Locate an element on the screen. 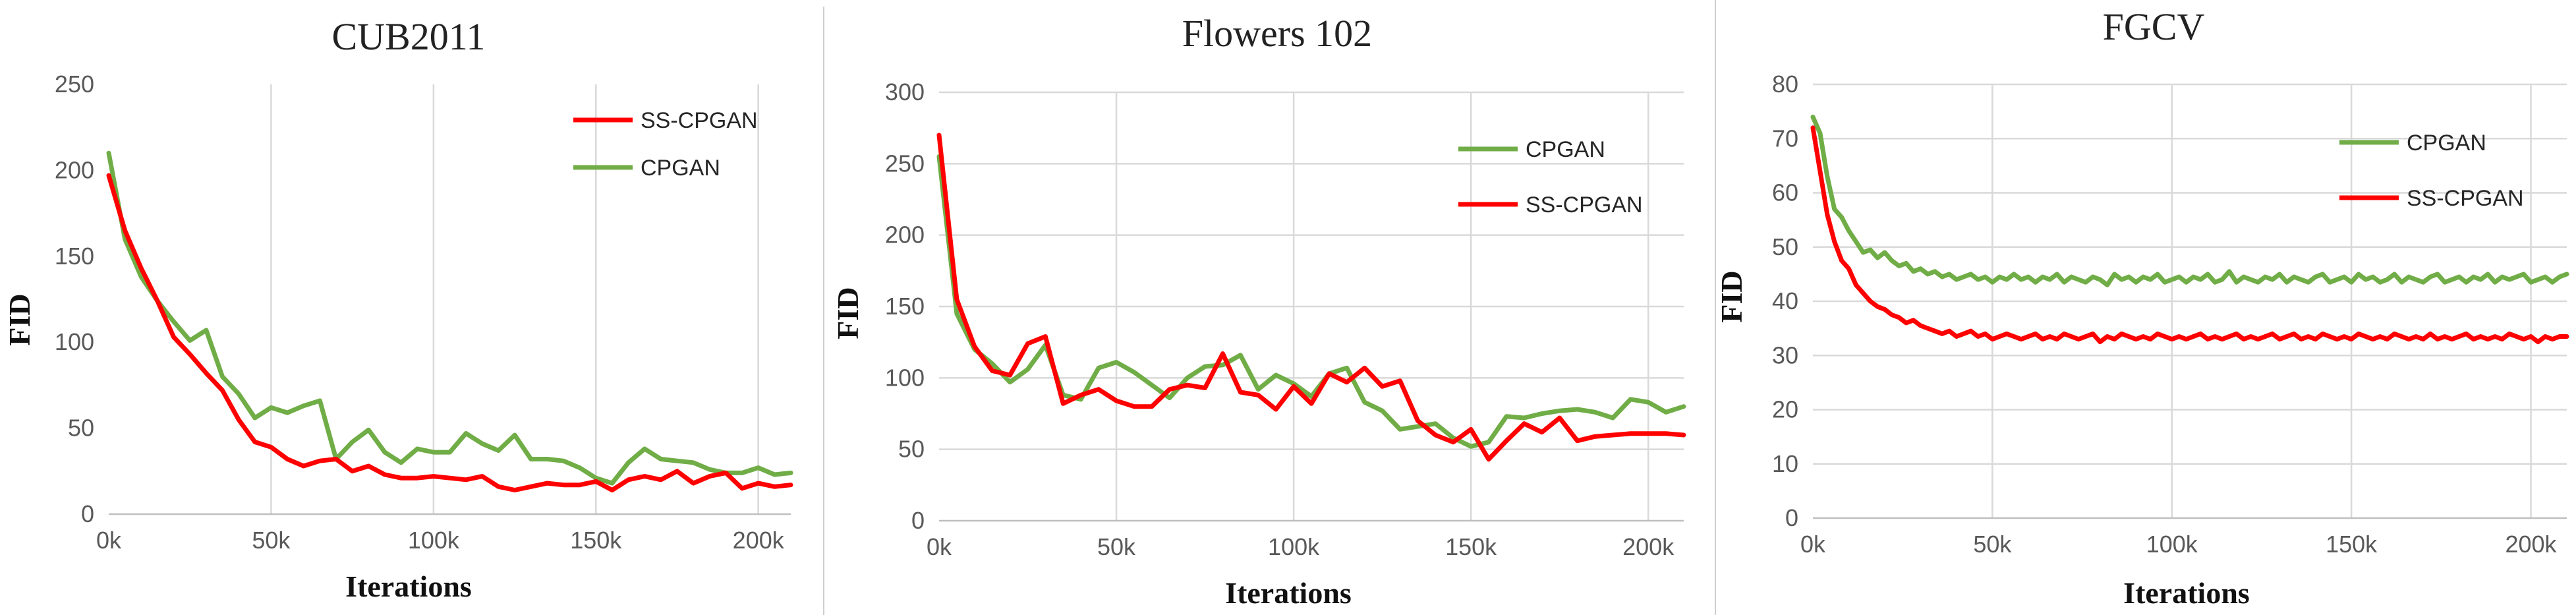 This screenshot has width=2576, height=615. y-tick-label: 20 is located at coordinates (1785, 409).